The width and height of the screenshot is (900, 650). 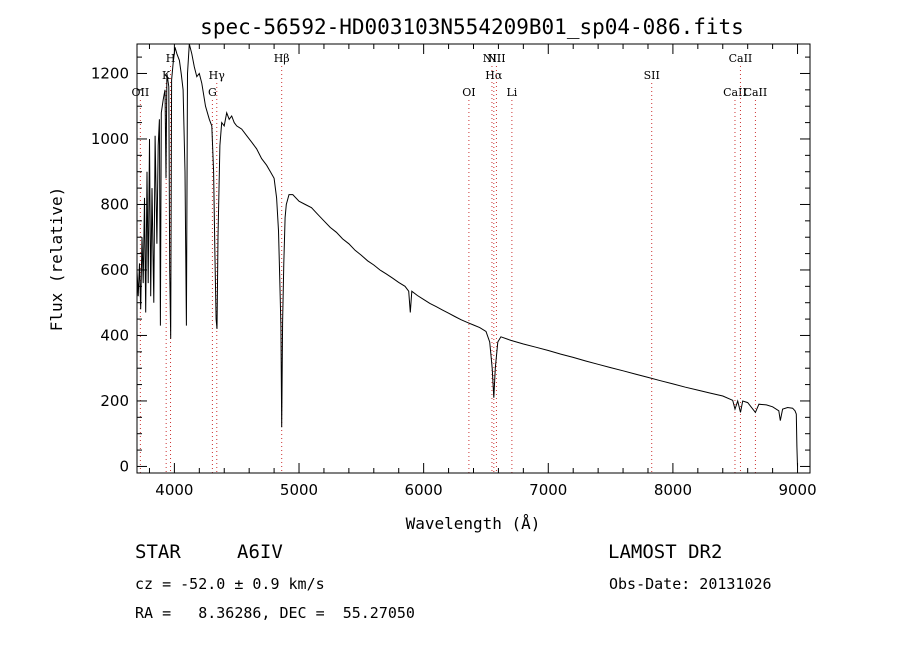 I want to click on y-tick-label: 200, so click(x=114, y=401).